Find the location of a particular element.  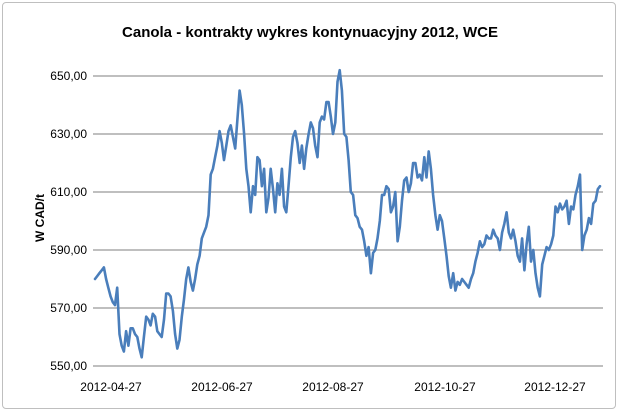

x-tick-label: 2012-06-27 is located at coordinates (222, 387).